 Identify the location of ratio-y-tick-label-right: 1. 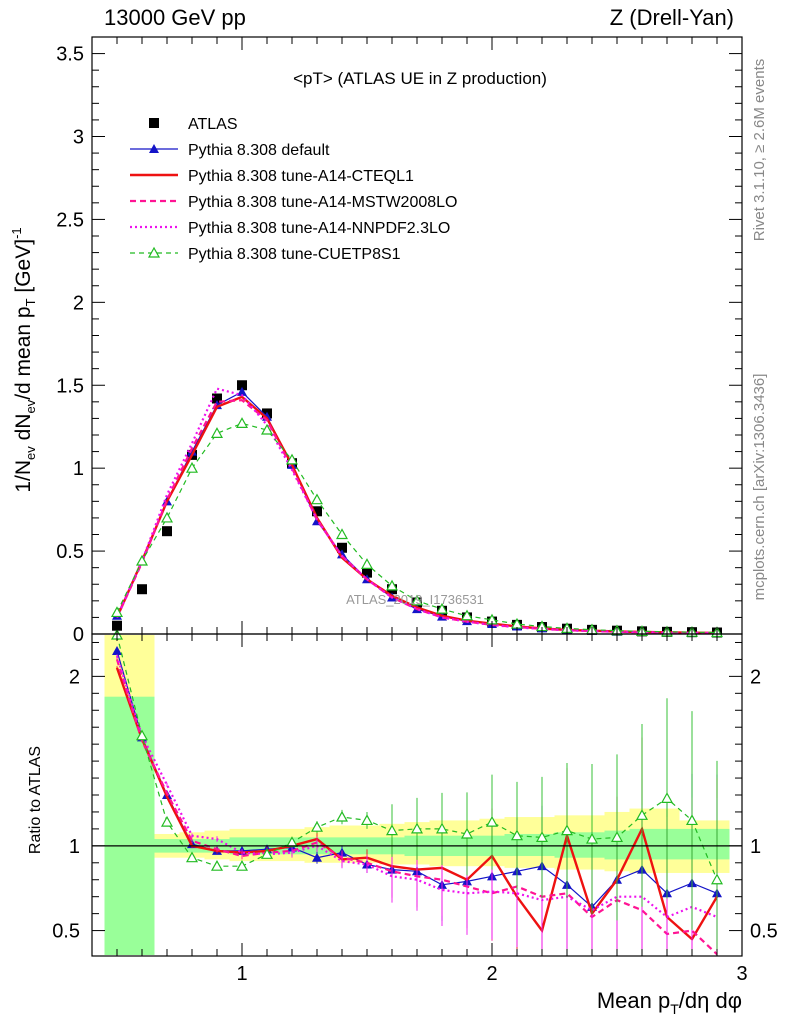
(755, 847).